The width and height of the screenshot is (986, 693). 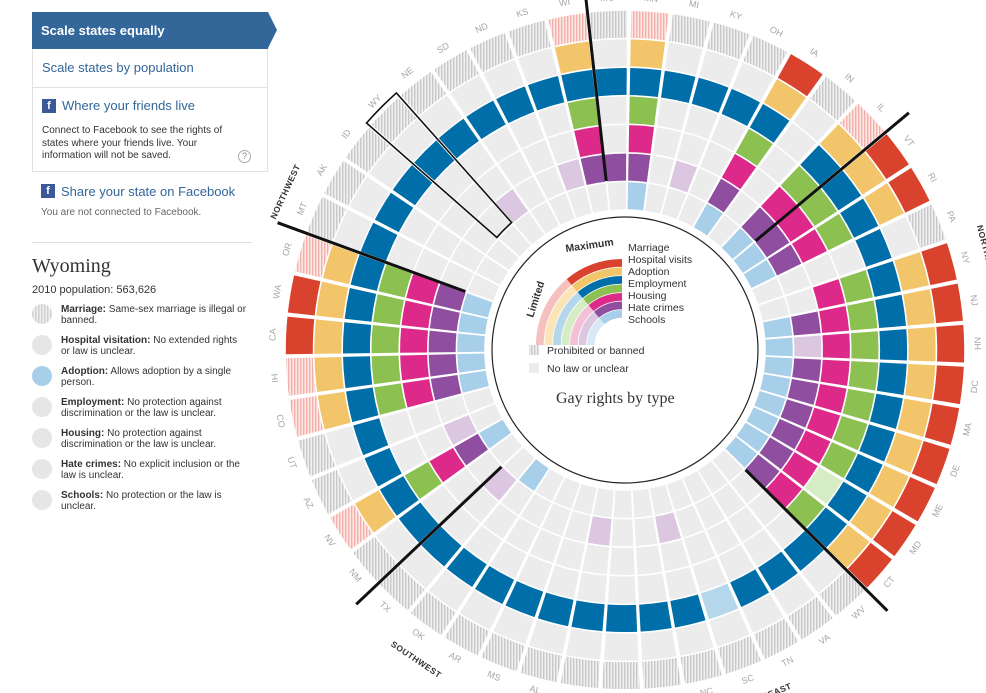 What do you see at coordinates (772, 241) in the screenshot?
I see `cell-vt-hate-crimes` at bounding box center [772, 241].